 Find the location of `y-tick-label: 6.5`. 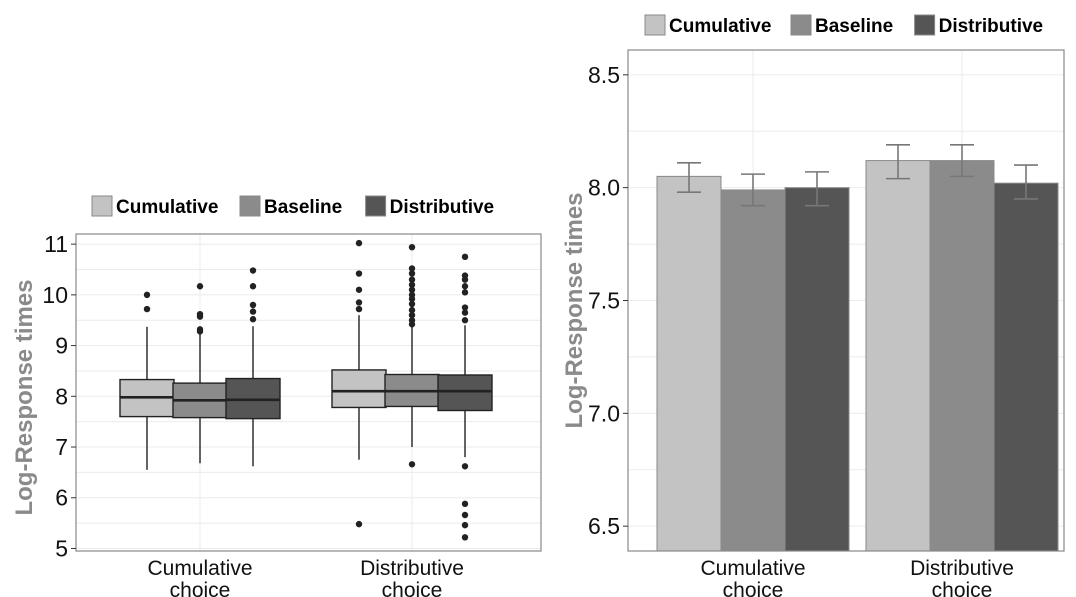

y-tick-label: 6.5 is located at coordinates (604, 526).